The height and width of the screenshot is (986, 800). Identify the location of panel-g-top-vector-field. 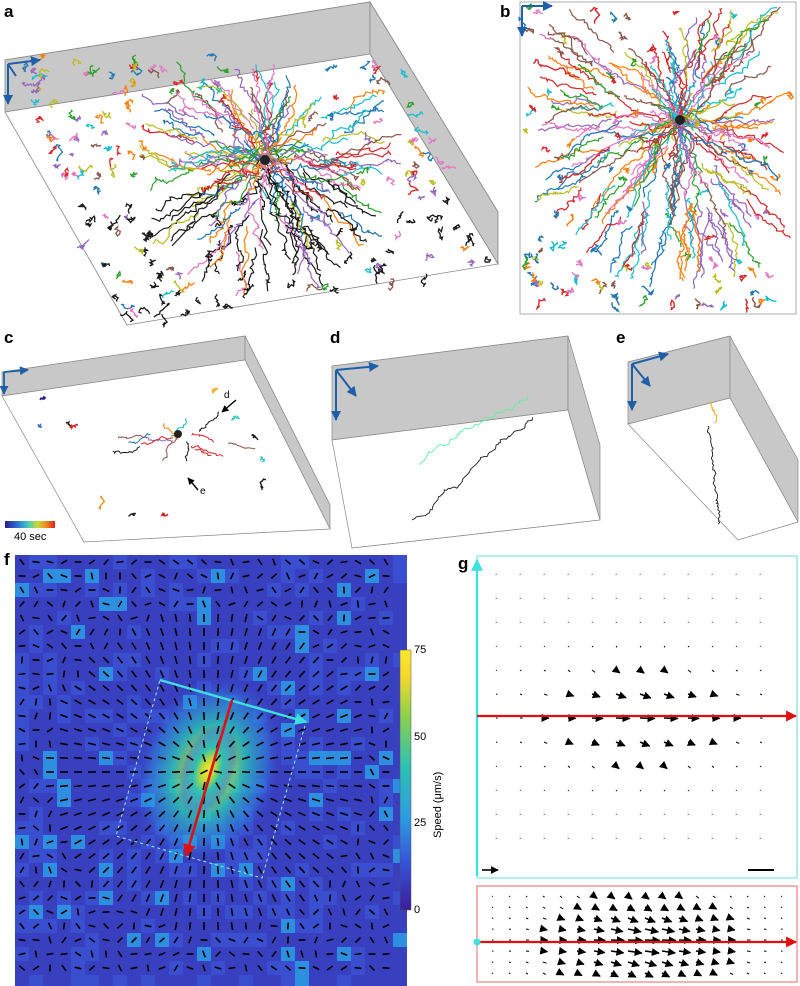
(629, 706).